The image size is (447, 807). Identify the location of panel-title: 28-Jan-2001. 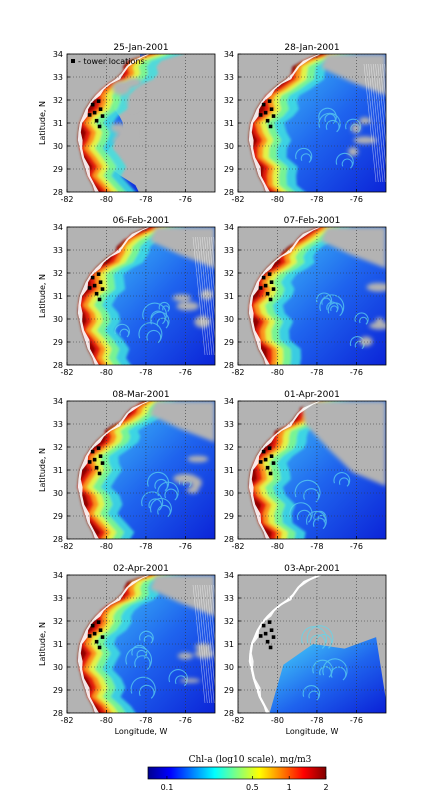
(311, 48).